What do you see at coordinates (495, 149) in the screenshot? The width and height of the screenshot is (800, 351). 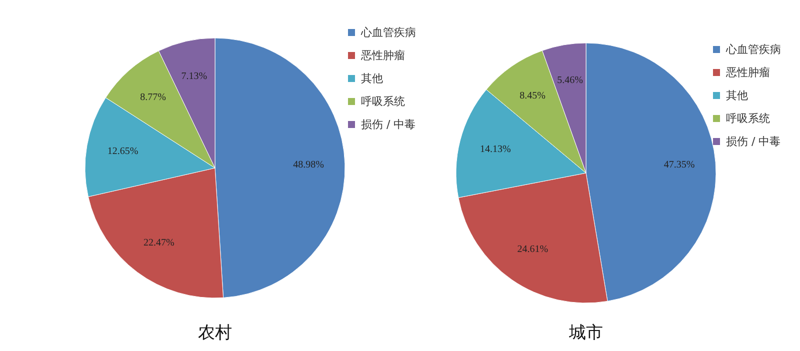 I see `data-label: 14.13%` at bounding box center [495, 149].